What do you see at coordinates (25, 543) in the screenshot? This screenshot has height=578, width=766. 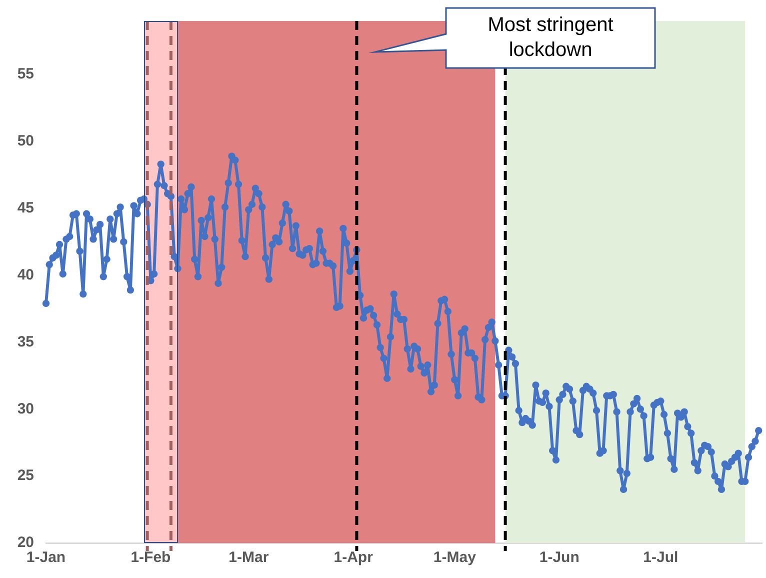 I see `y-tick-label: 20` at bounding box center [25, 543].